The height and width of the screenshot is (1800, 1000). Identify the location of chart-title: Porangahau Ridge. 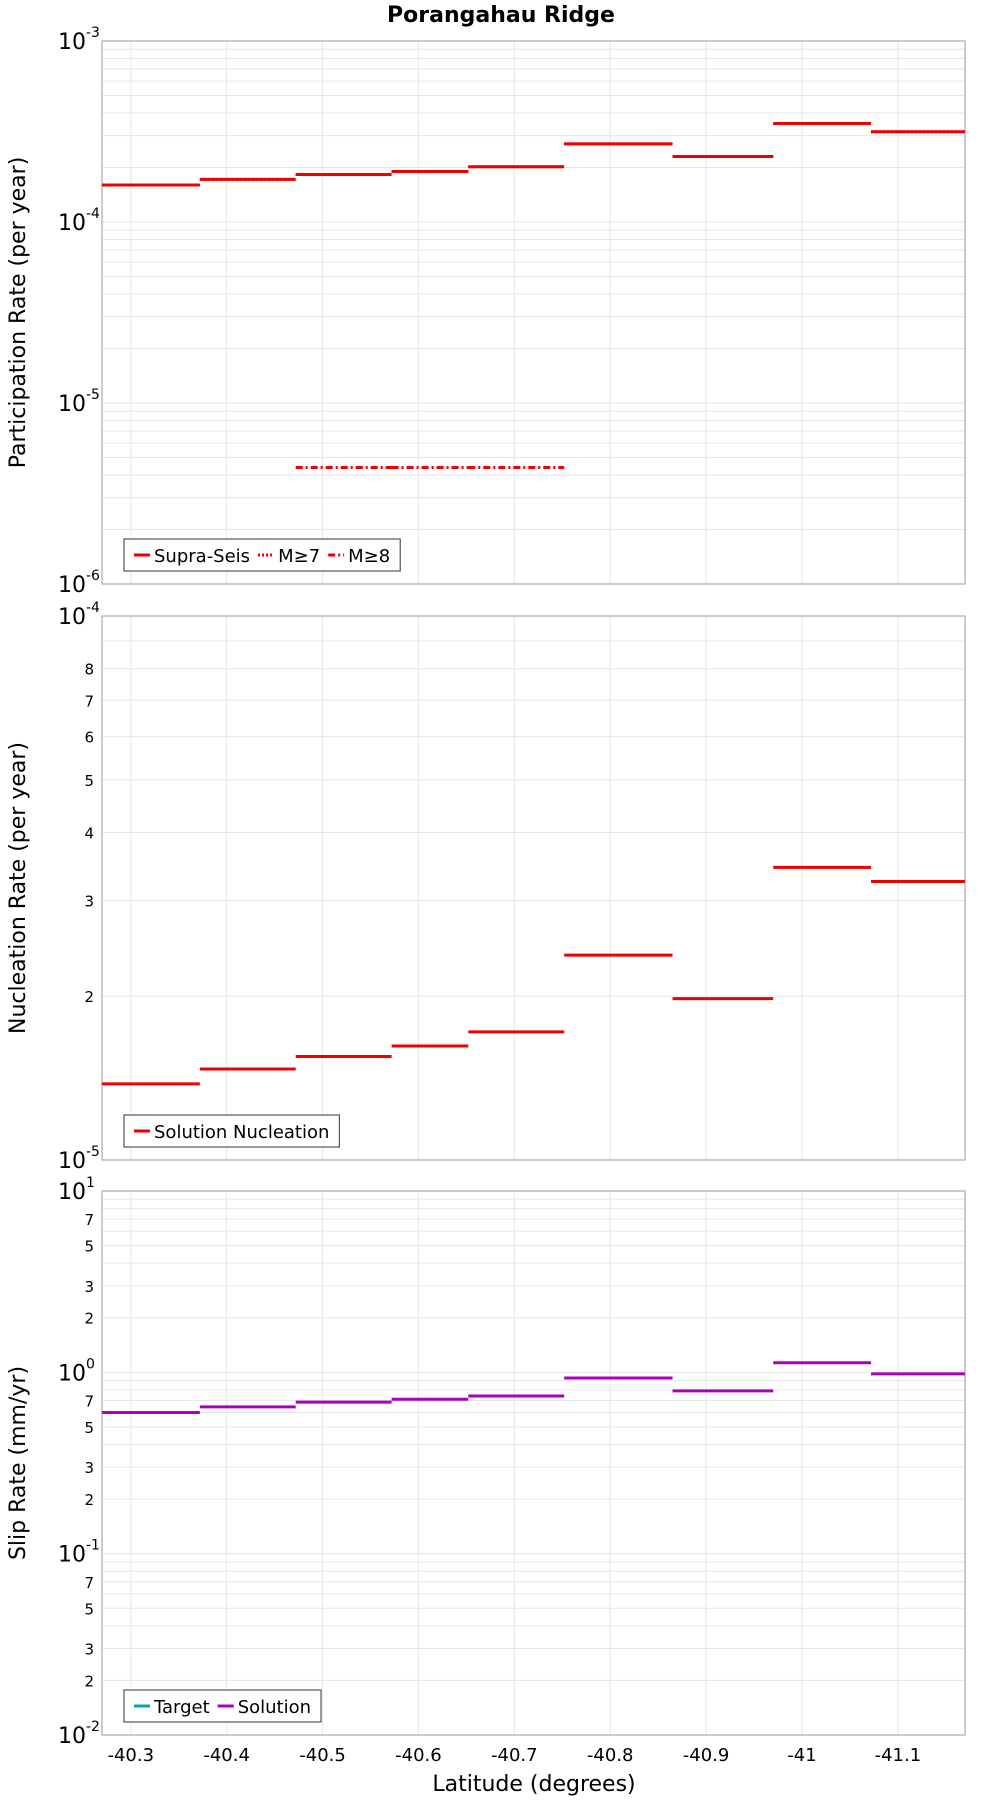
(501, 15).